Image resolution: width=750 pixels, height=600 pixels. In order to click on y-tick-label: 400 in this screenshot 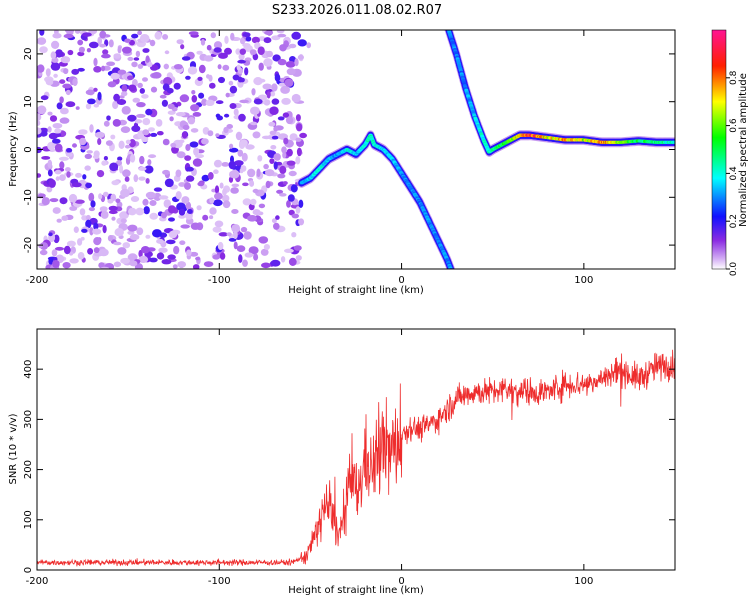, I will do `click(28, 369)`.